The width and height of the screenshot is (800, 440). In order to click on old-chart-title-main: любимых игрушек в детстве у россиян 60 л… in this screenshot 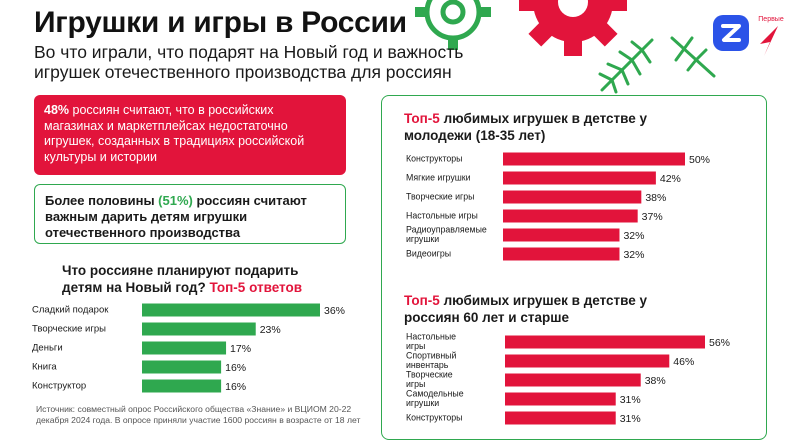, I will do `click(526, 309)`.